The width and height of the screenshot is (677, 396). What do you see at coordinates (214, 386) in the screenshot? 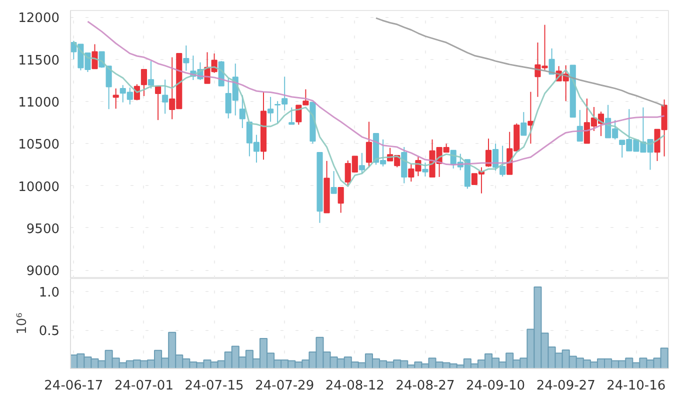
I see `x-tick-label: 24-07-15` at bounding box center [214, 386].